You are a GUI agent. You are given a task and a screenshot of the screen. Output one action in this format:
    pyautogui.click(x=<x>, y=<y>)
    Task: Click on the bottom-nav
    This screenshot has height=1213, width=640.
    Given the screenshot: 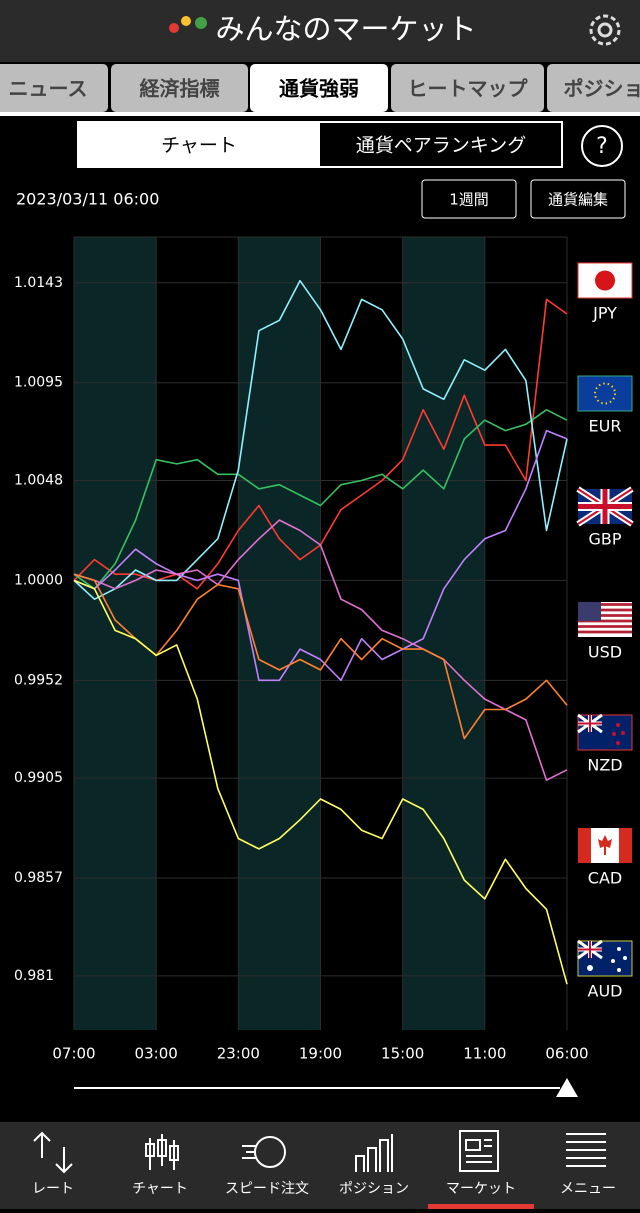 What is the action you would take?
    pyautogui.click(x=320, y=1165)
    